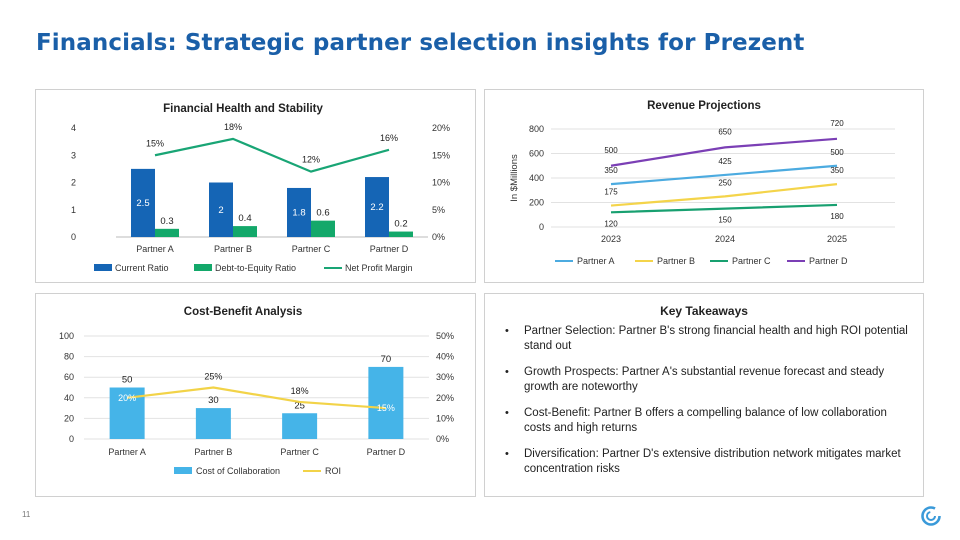 The image size is (960, 540). I want to click on data-label-debt-to-equity: 0.4, so click(244, 218).